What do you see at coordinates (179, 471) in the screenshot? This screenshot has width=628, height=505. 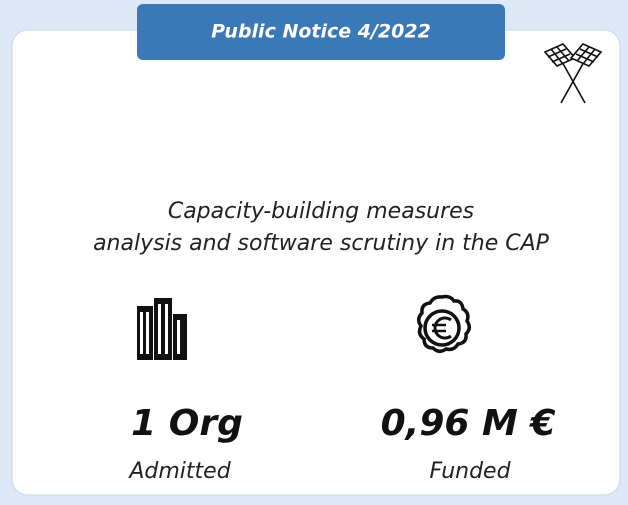 I see `stat-label: Admitted` at bounding box center [179, 471].